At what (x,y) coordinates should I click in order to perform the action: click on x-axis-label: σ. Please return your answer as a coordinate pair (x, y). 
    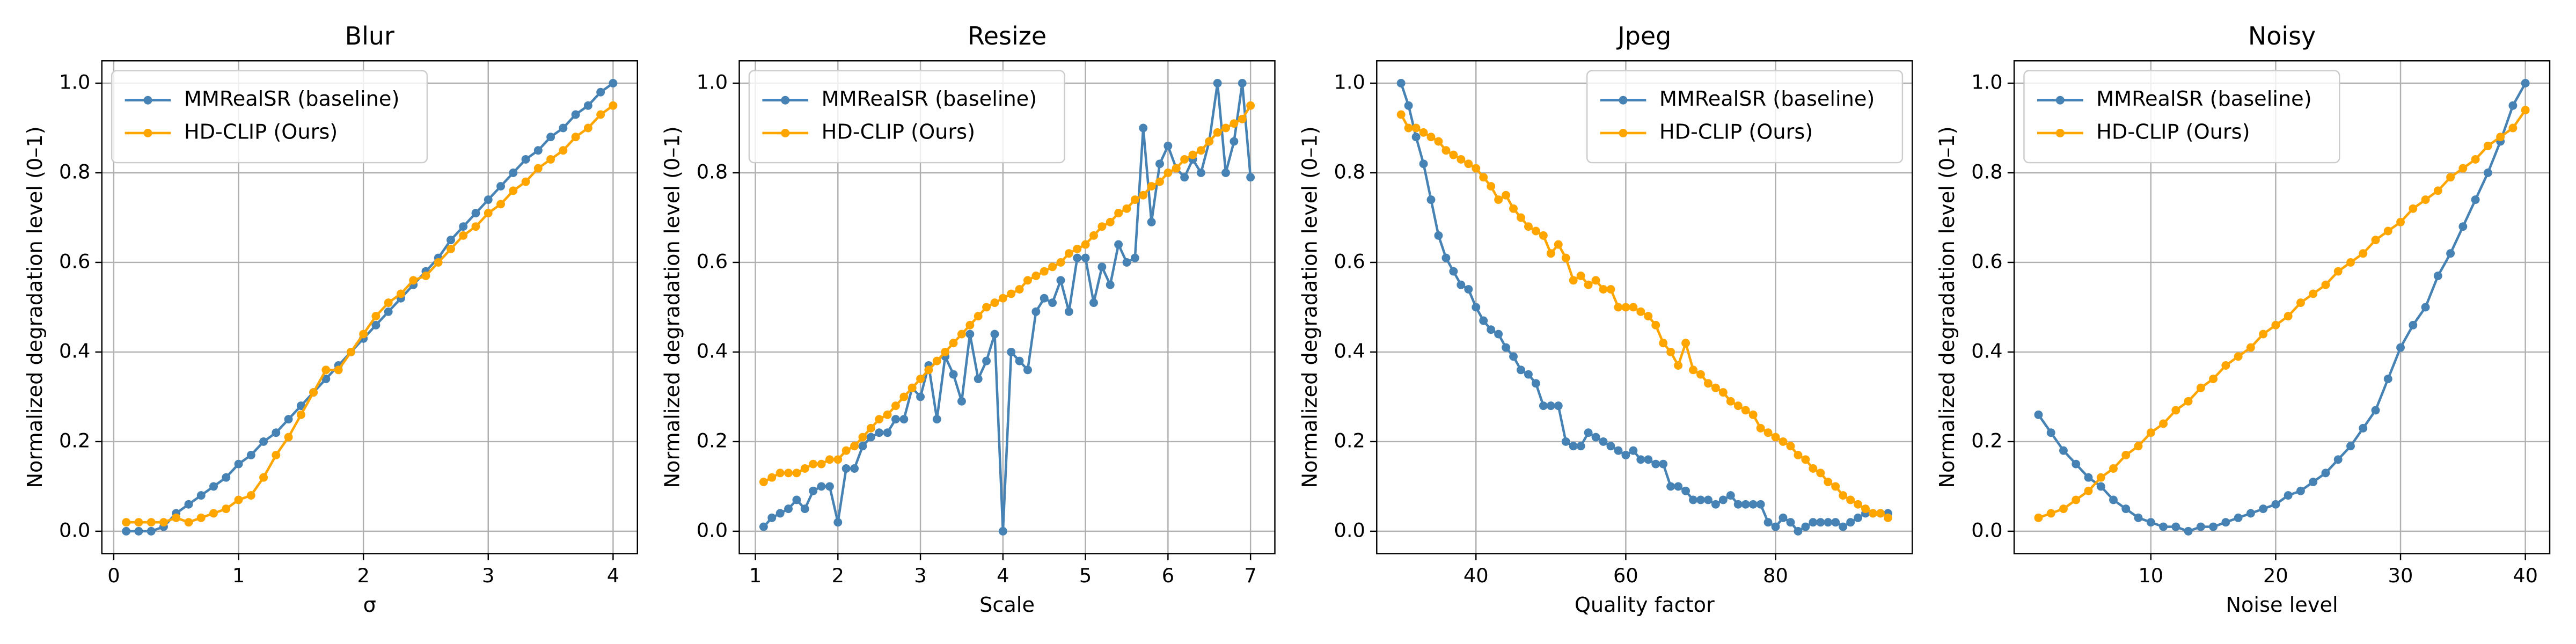
    Looking at the image, I should click on (369, 605).